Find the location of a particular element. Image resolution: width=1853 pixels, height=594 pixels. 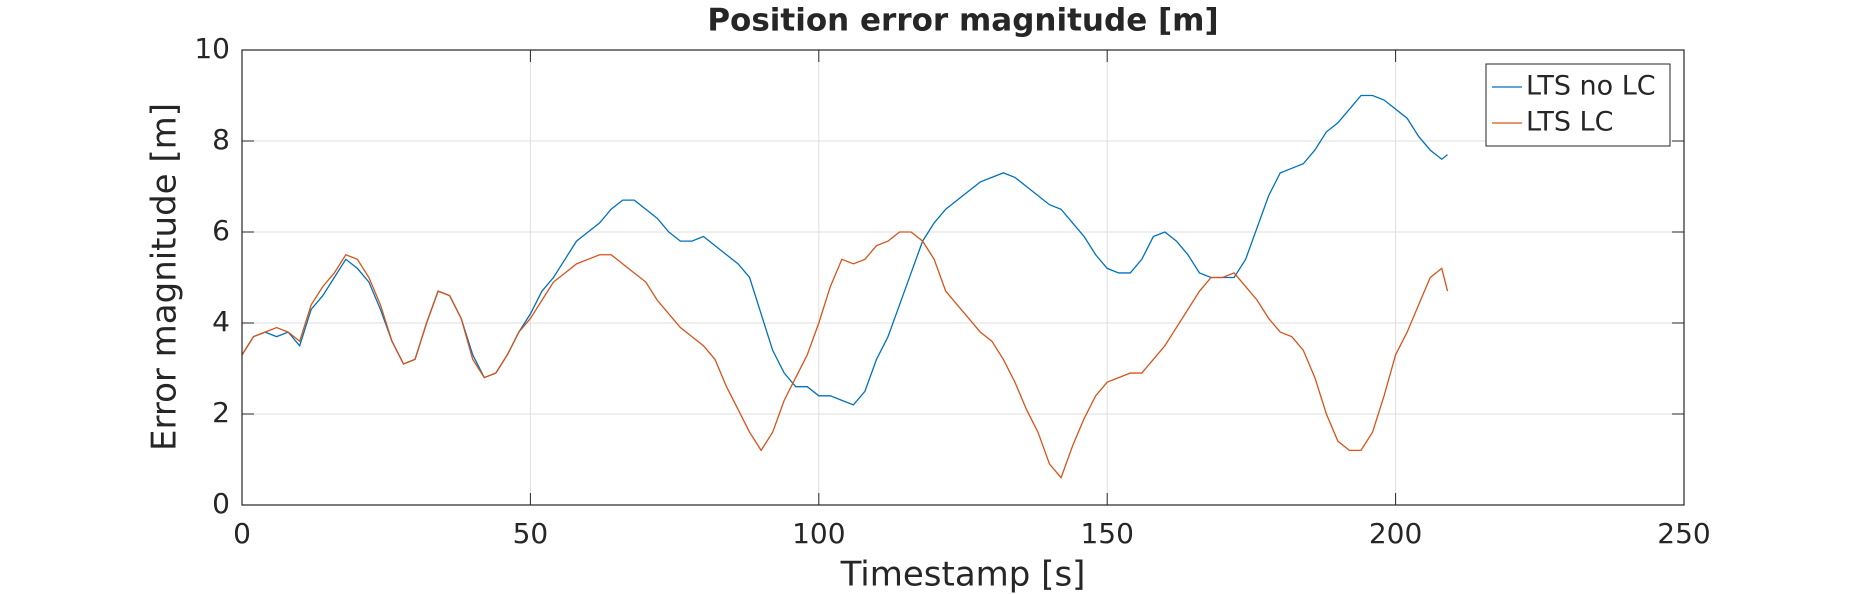

x-tick-label: 50 is located at coordinates (531, 533).